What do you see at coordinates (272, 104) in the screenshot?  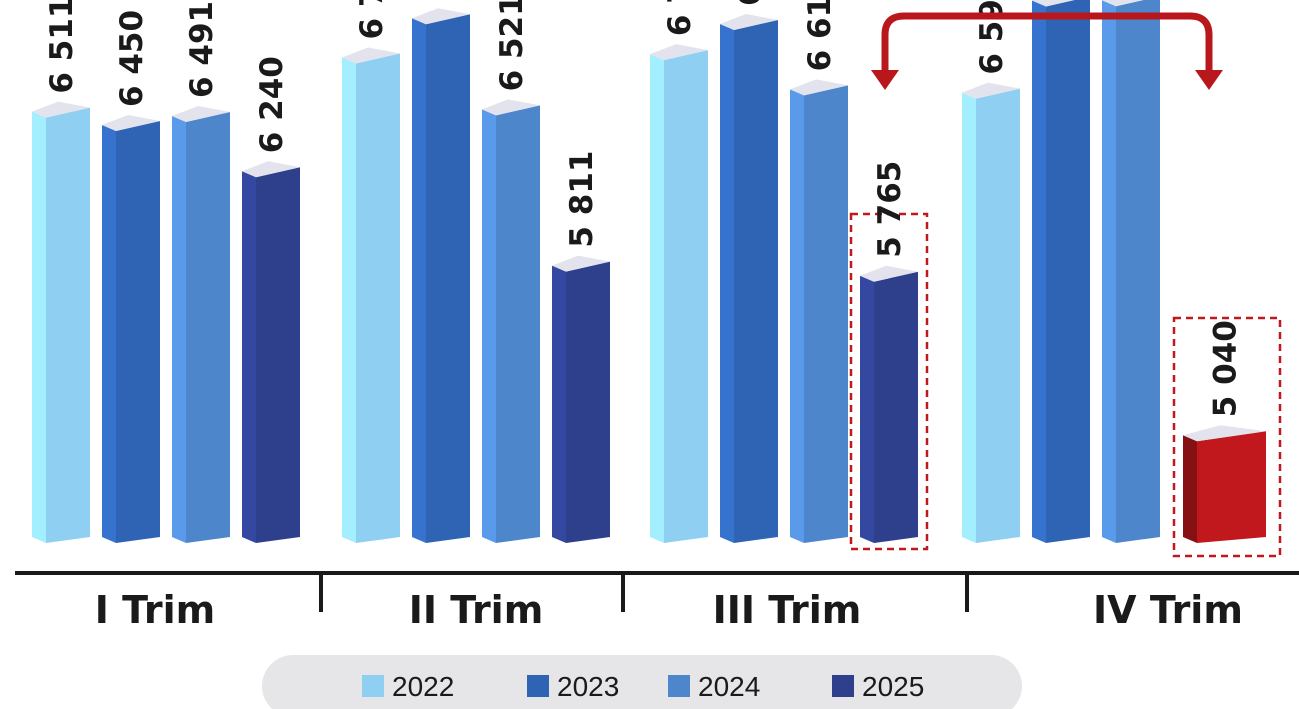 I see `value-label: 6 240` at bounding box center [272, 104].